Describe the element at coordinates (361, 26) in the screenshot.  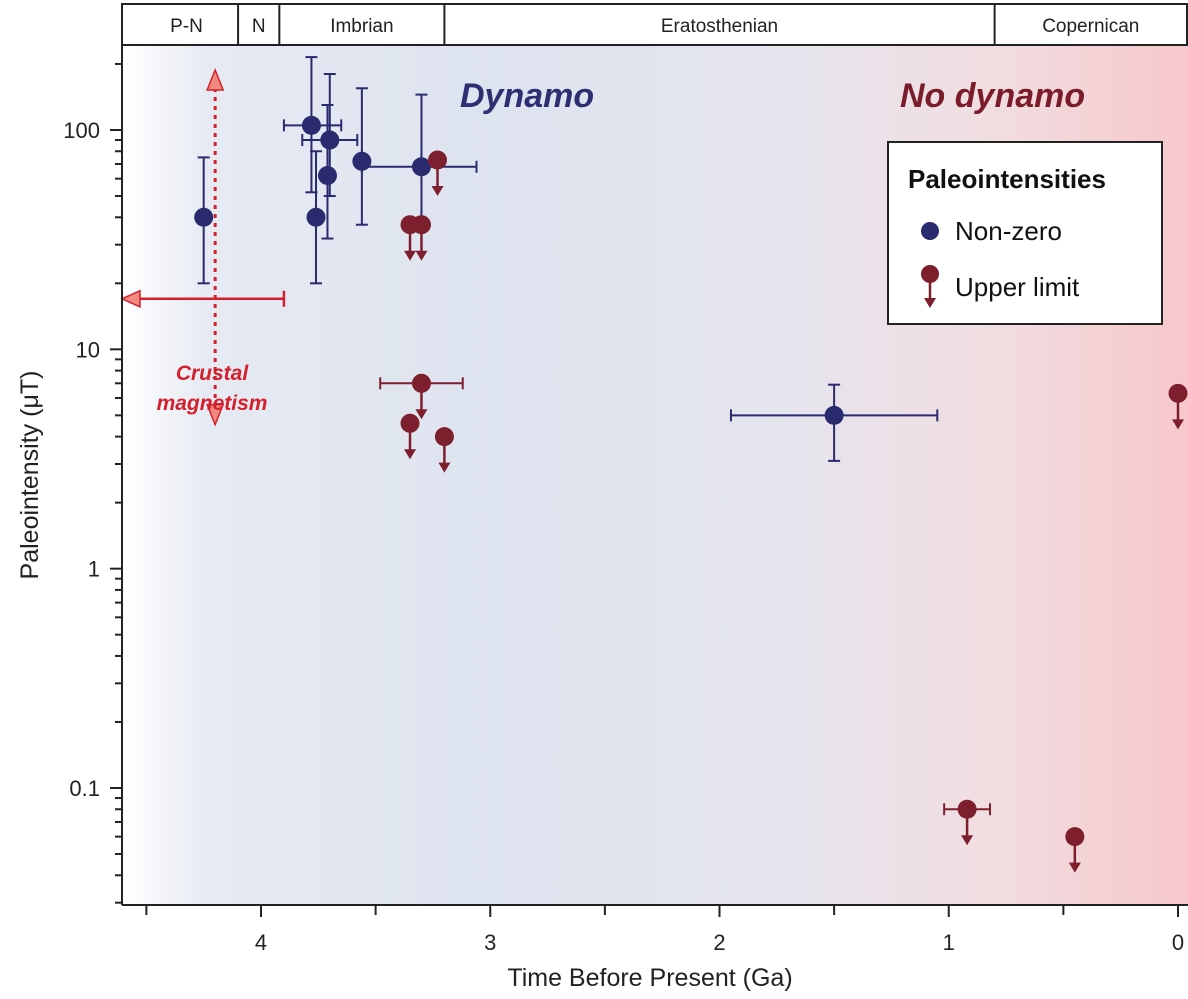
I see `era-label: Imbrian` at that location.